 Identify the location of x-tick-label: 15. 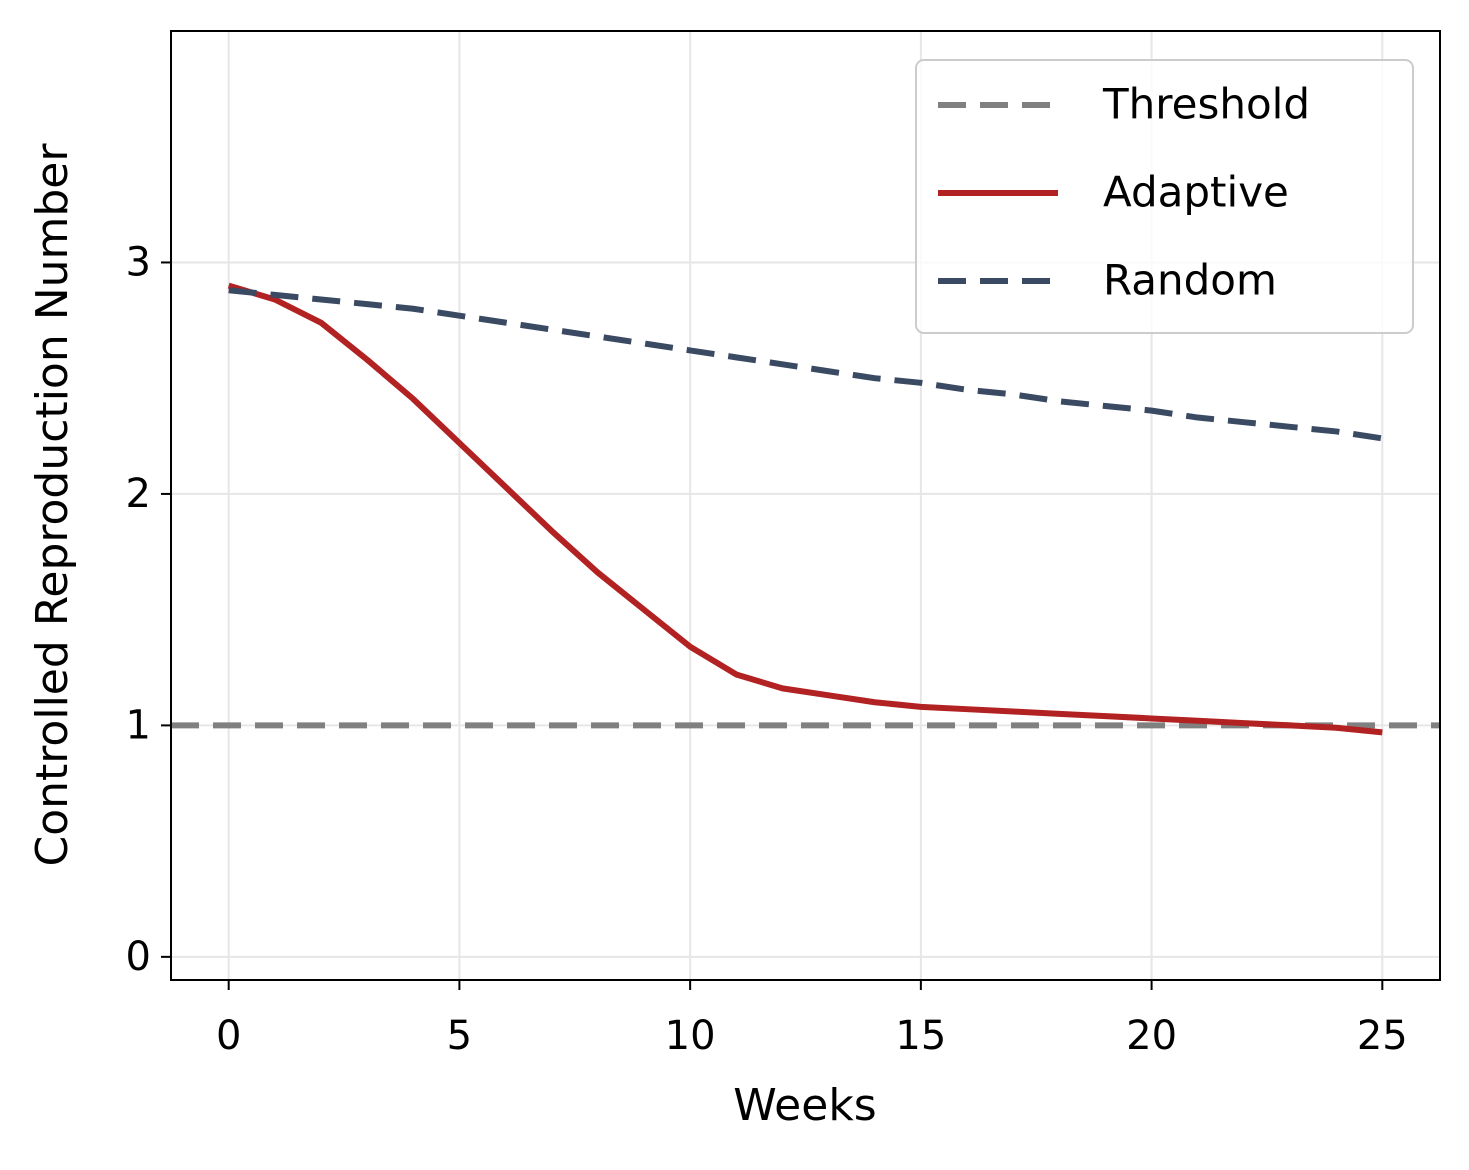
(920, 1036).